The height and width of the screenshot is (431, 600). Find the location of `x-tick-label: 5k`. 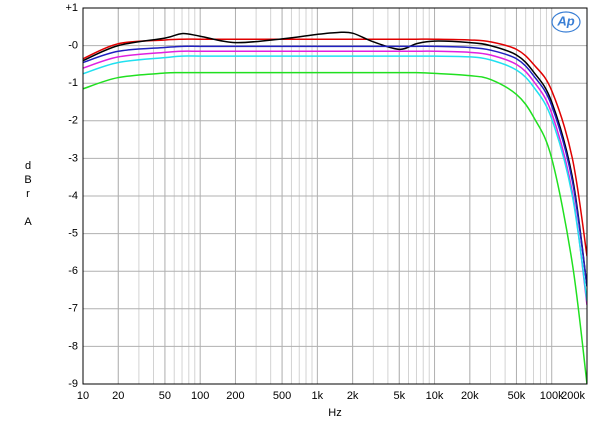

x-tick-label: 5k is located at coordinates (399, 396).